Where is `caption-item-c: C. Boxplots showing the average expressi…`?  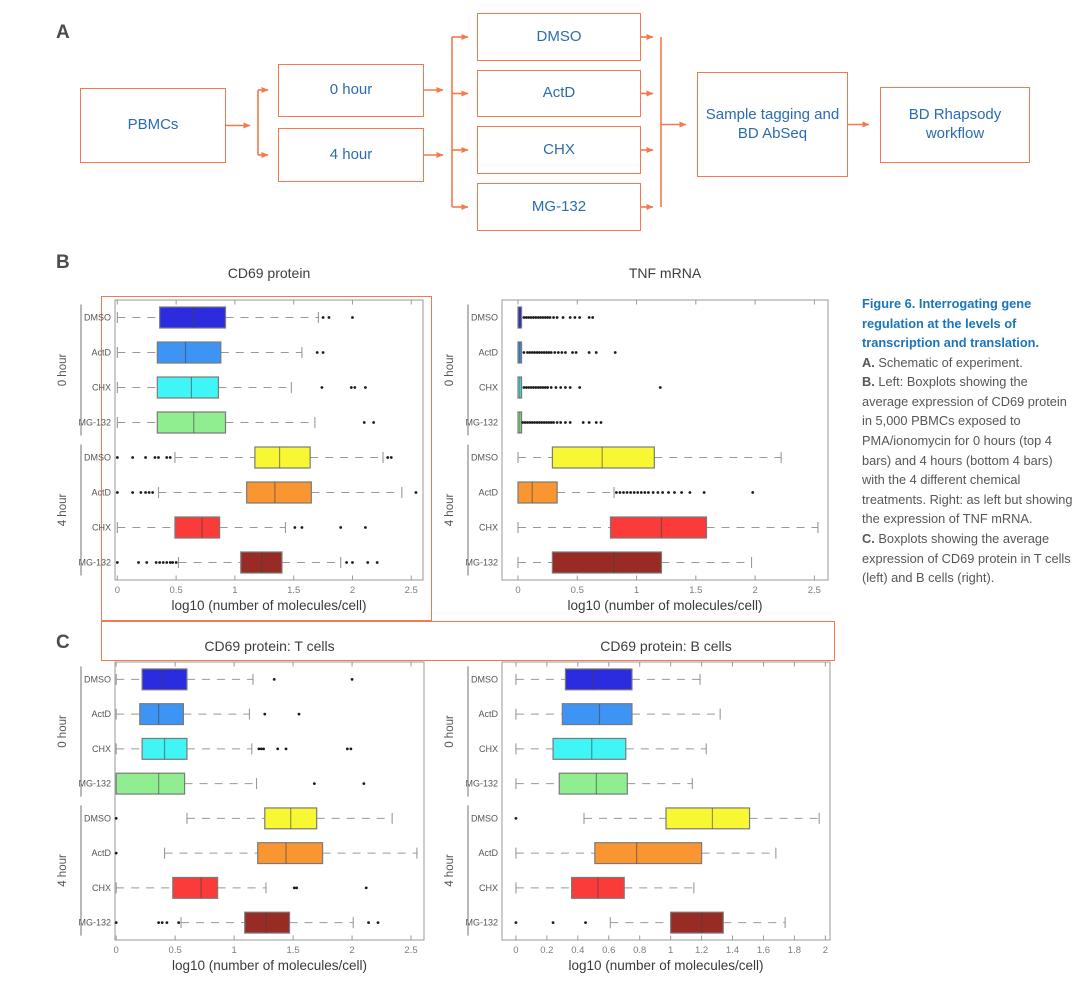
caption-item-c: C. Boxplots showing the average expressi… is located at coordinates (969, 558).